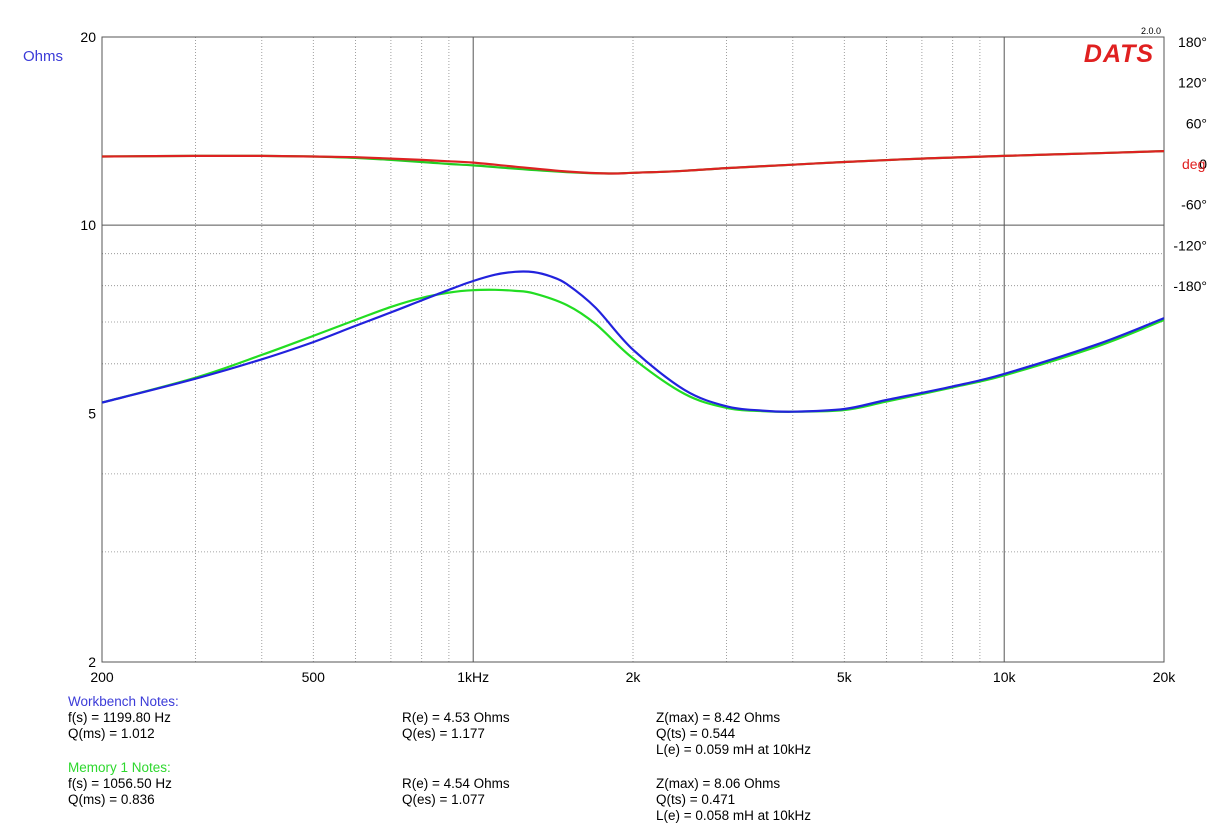 This screenshot has width=1226, height=835. What do you see at coordinates (473, 677) in the screenshot?
I see `x-tick-label: 1kHz` at bounding box center [473, 677].